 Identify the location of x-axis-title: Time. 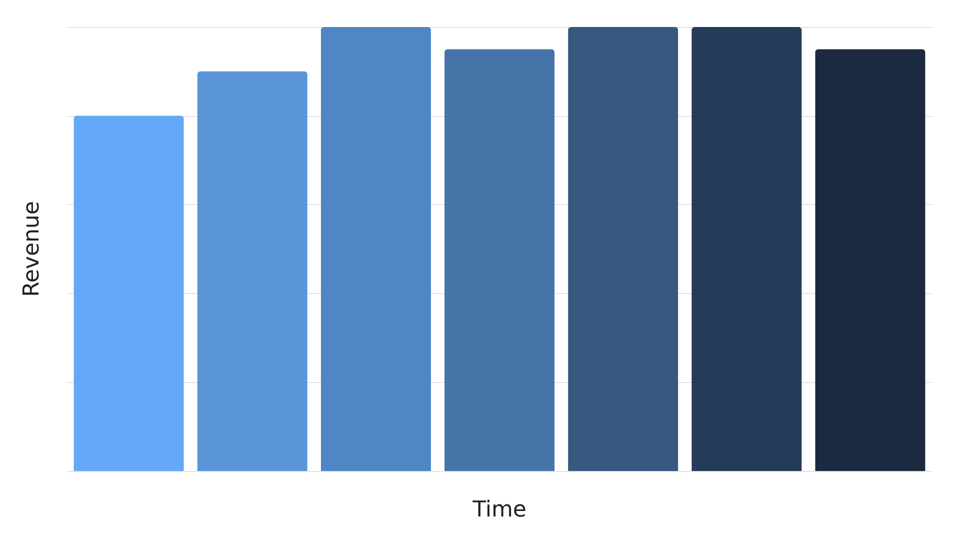
(499, 510).